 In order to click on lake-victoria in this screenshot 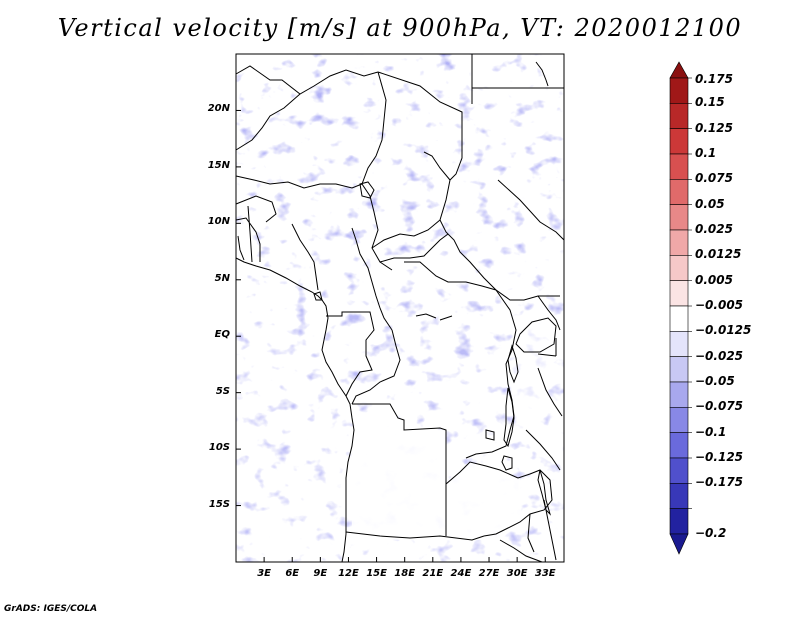, I will do `click(536, 335)`.